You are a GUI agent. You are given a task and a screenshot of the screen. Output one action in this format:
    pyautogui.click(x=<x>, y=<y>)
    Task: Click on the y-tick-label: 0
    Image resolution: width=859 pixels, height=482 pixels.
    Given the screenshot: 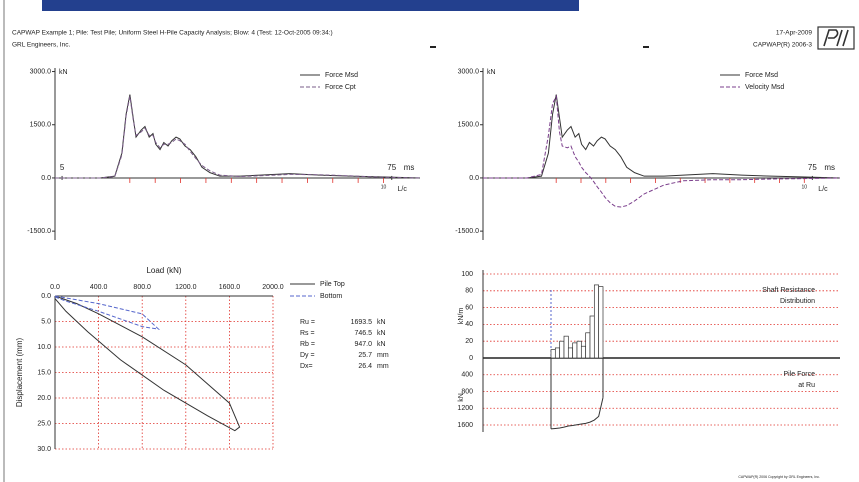 What is the action you would take?
    pyautogui.click(x=471, y=358)
    